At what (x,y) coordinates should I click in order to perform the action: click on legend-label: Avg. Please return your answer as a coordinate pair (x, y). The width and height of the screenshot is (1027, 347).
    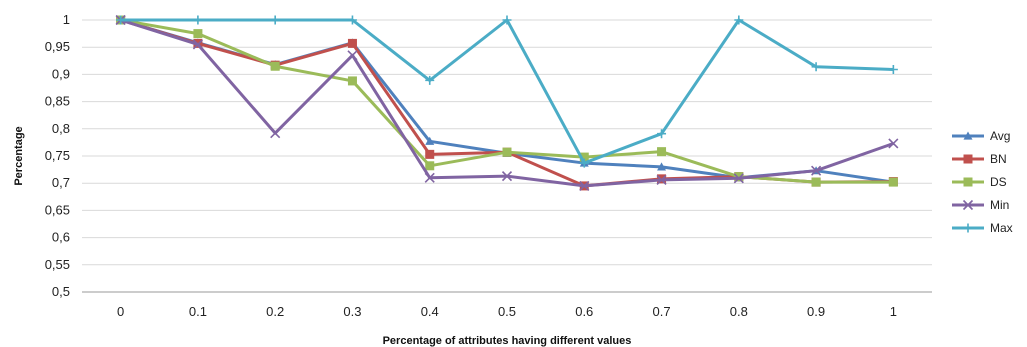
    Looking at the image, I should click on (1000, 136).